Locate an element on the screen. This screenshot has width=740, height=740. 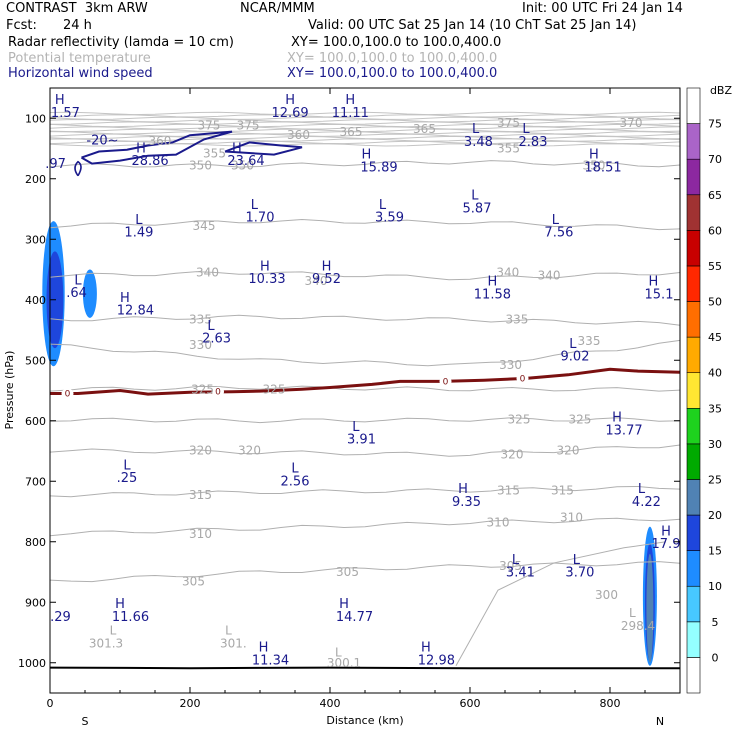
colorbar-level-label: 25 is located at coordinates (715, 479).